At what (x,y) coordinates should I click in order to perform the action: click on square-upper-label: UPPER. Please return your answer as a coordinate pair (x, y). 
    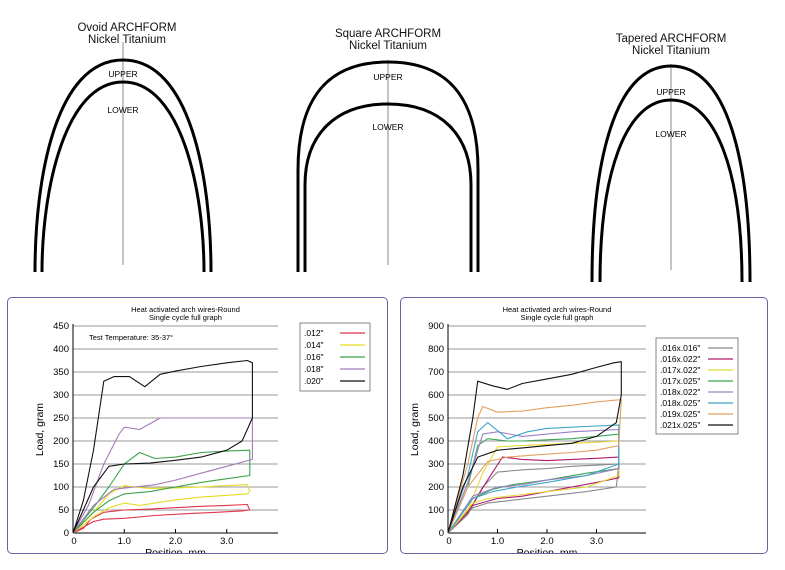
    Looking at the image, I should click on (387, 77).